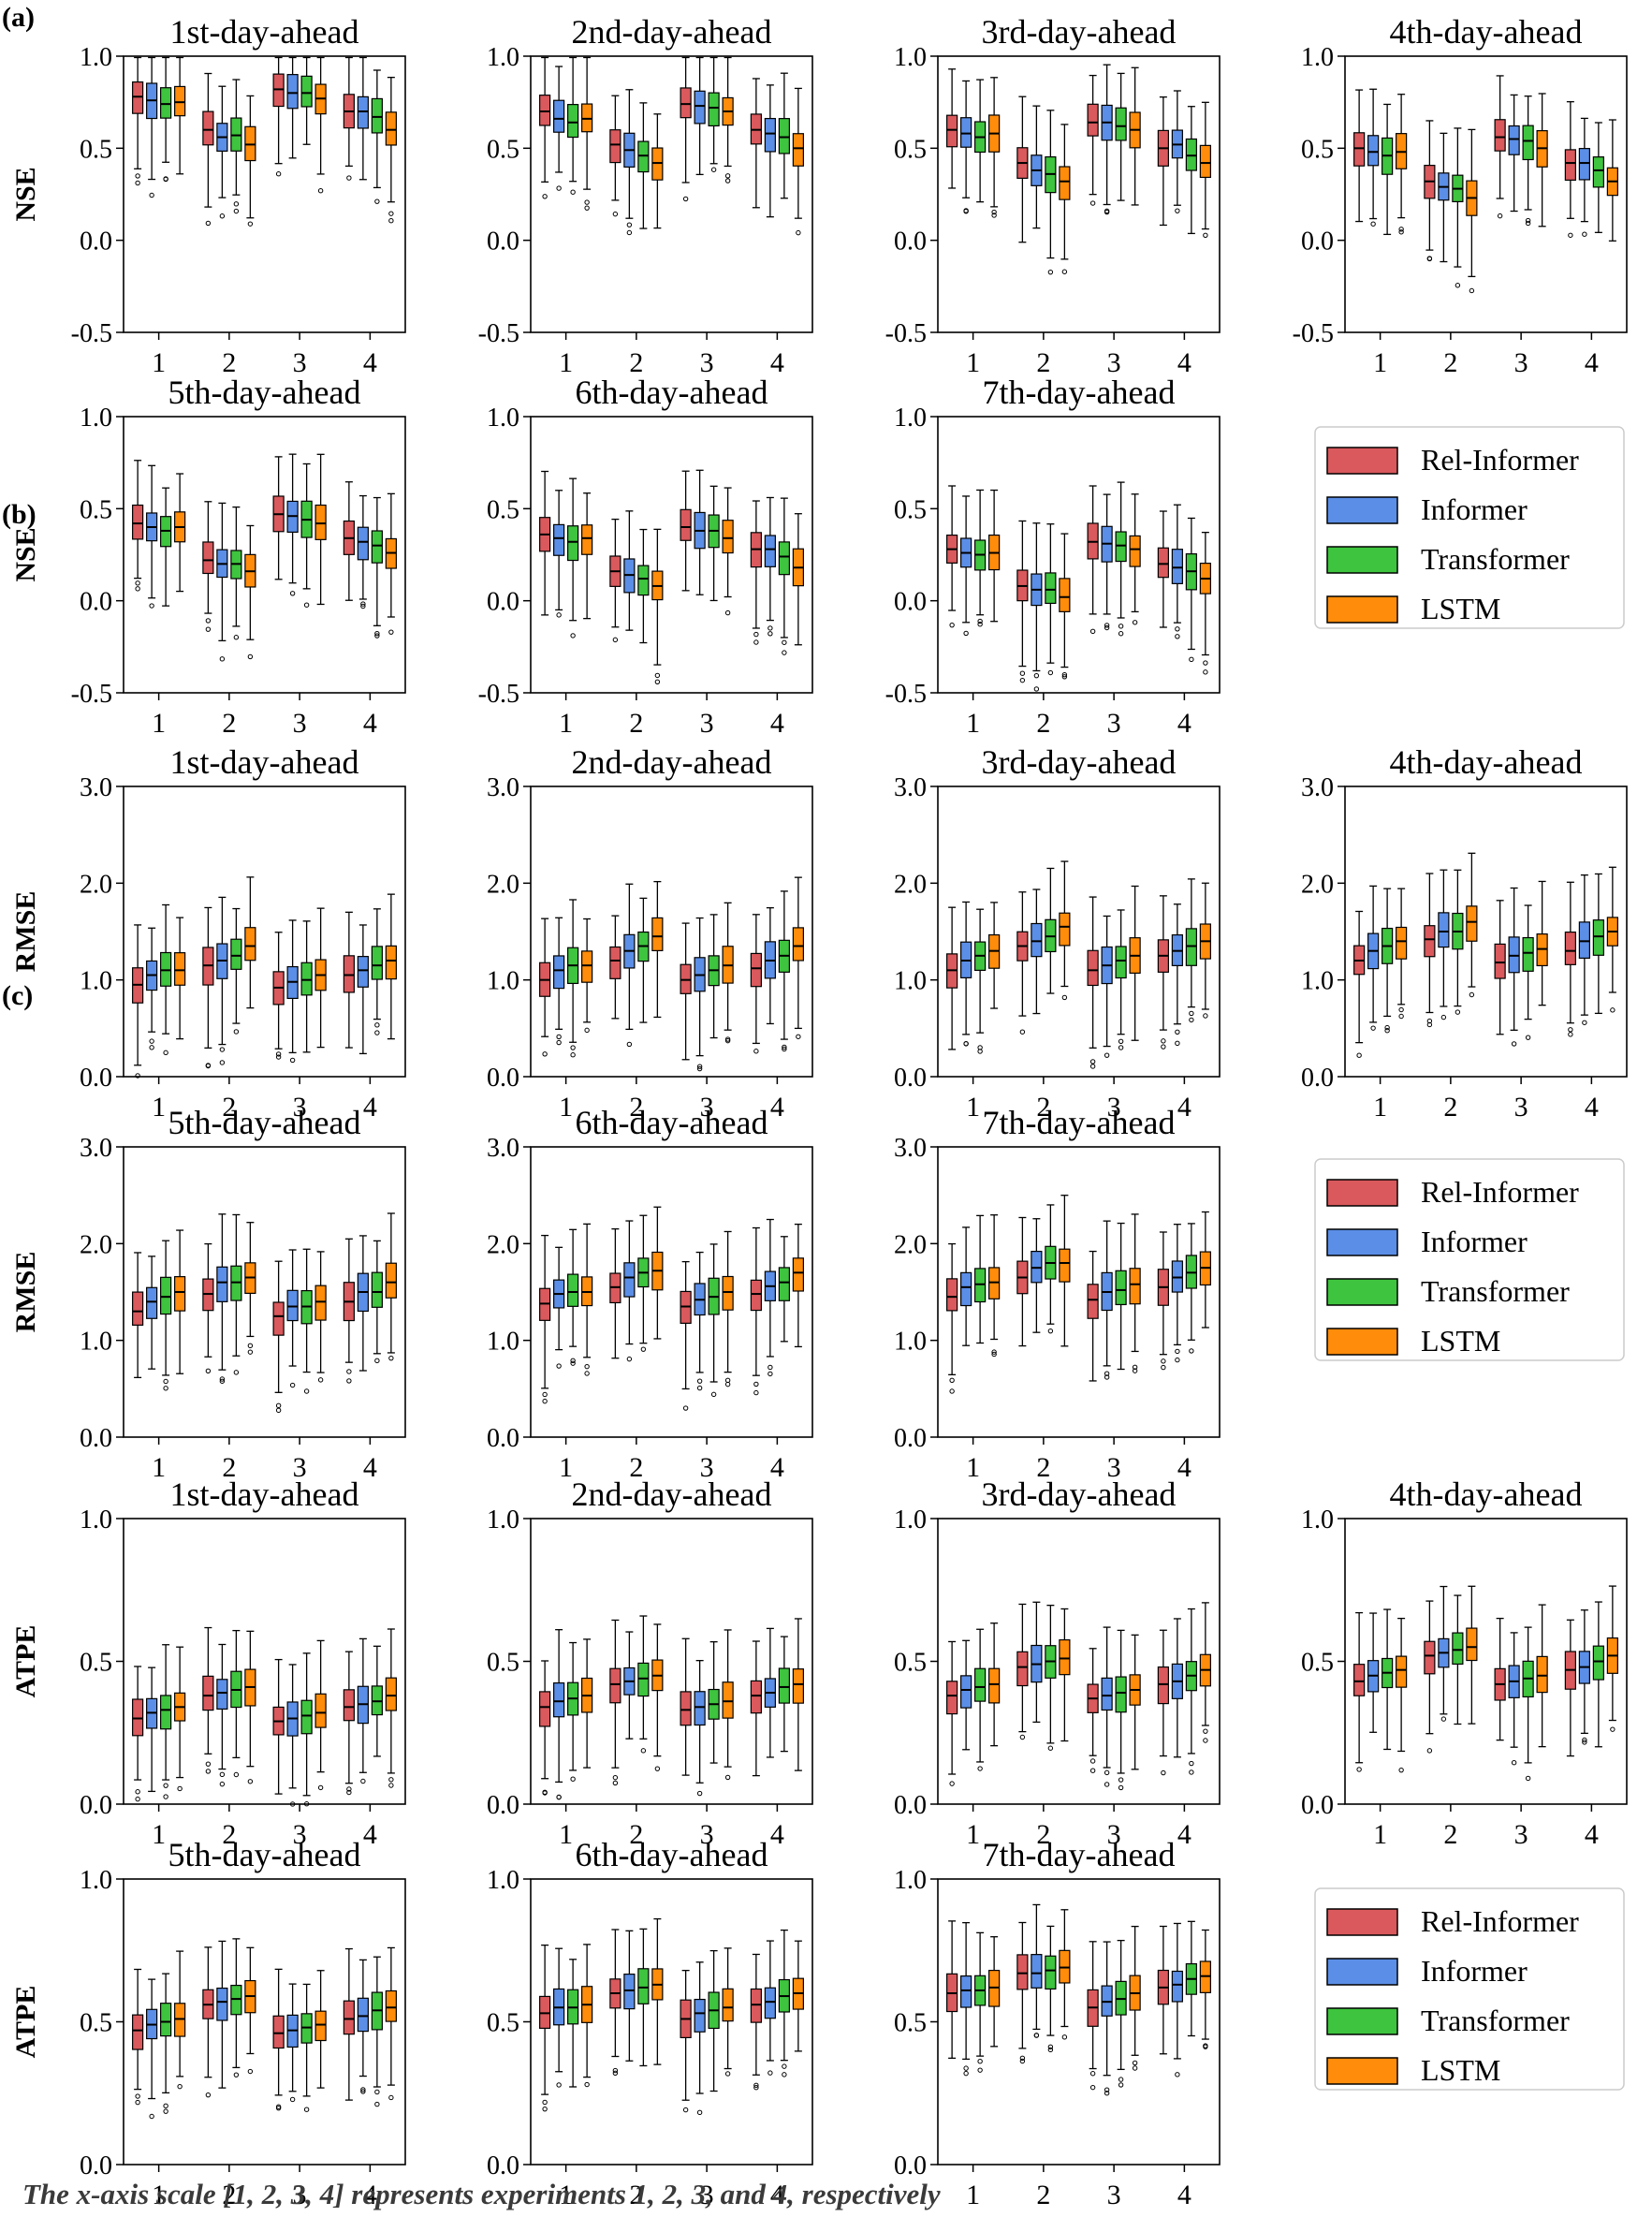 Image resolution: width=1652 pixels, height=2217 pixels. I want to click on subplot-title: 2nd-day-ahead, so click(672, 762).